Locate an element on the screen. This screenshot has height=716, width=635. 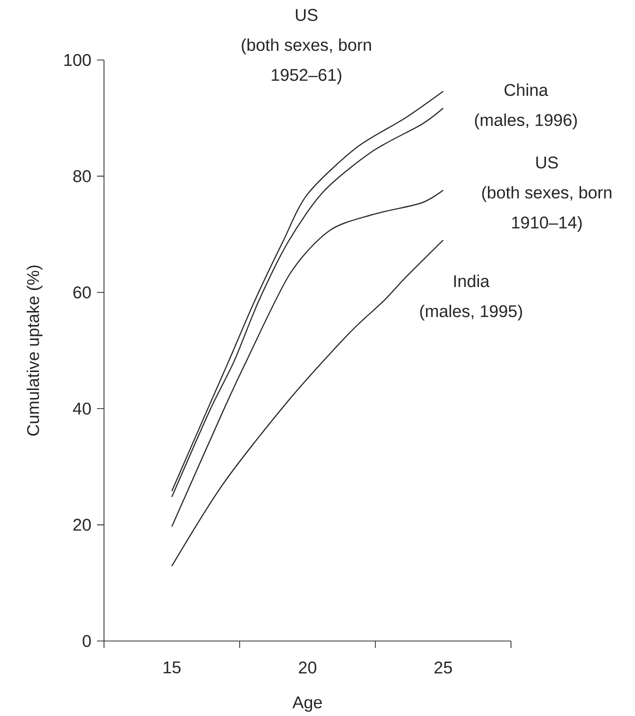
y-tick-label: 20 is located at coordinates (82, 524).